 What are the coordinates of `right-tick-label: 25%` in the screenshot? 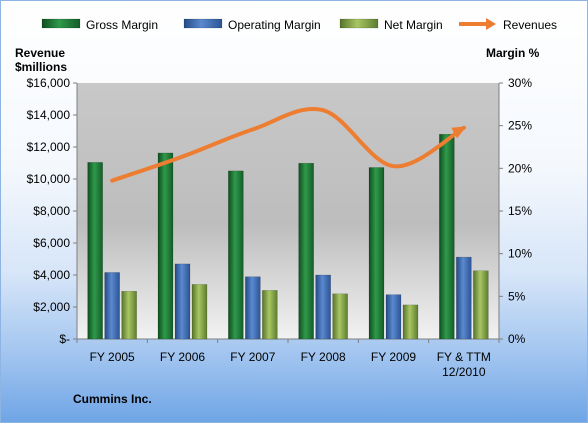 It's located at (520, 126).